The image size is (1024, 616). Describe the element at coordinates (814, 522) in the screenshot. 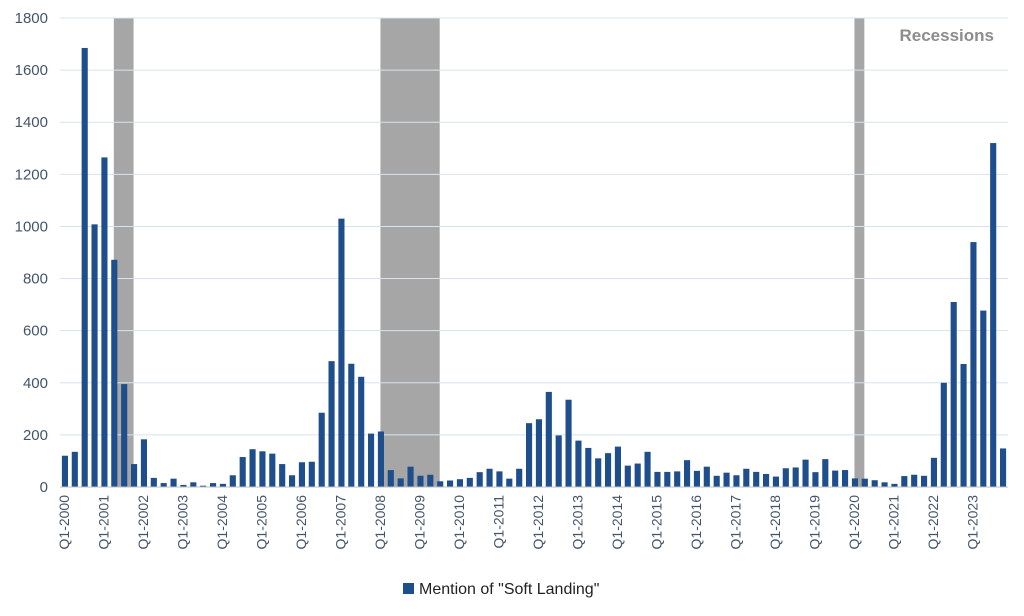

I see `x-tick-label: Q1-2019` at that location.